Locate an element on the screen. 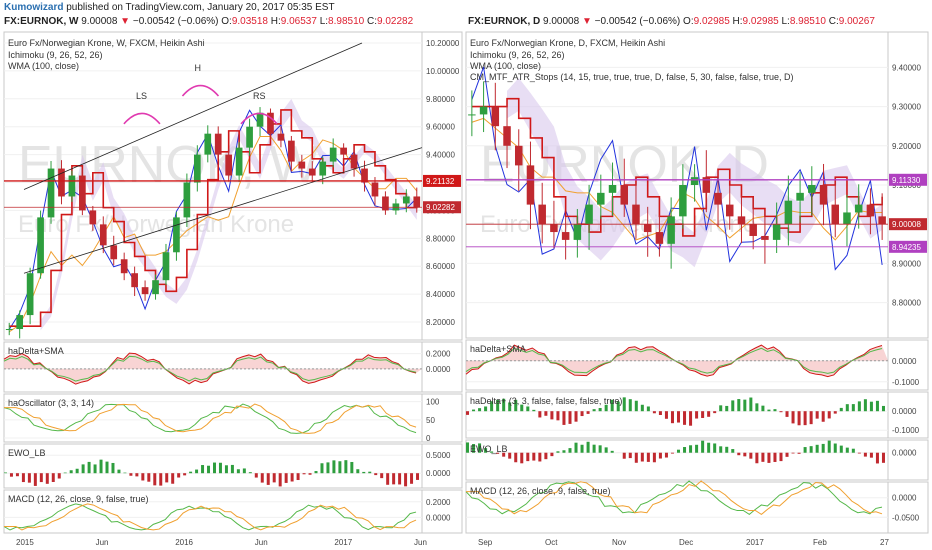 Image resolution: width=932 pixels, height=550 pixels. left-last: 9.00008 is located at coordinates (99, 21).